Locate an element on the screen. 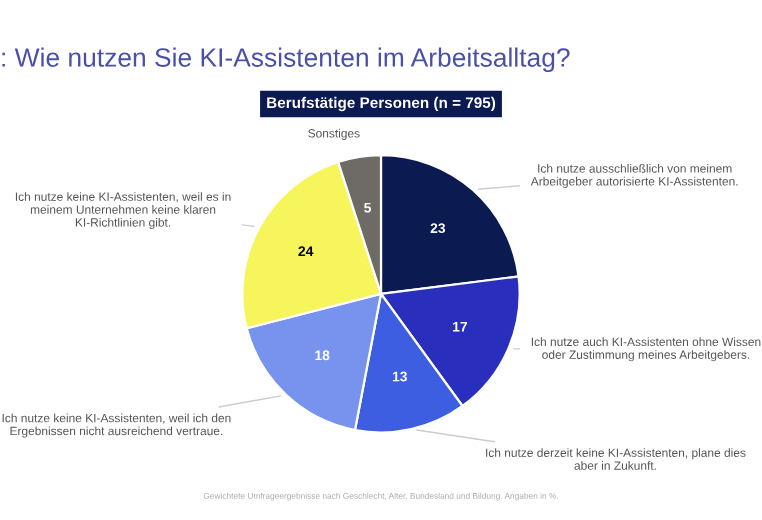 Image resolution: width=762 pixels, height=520 pixels. chart-title: : Wie nutzen Sie KI-Assistenten im Arbeitsalltag? is located at coordinates (286, 60).